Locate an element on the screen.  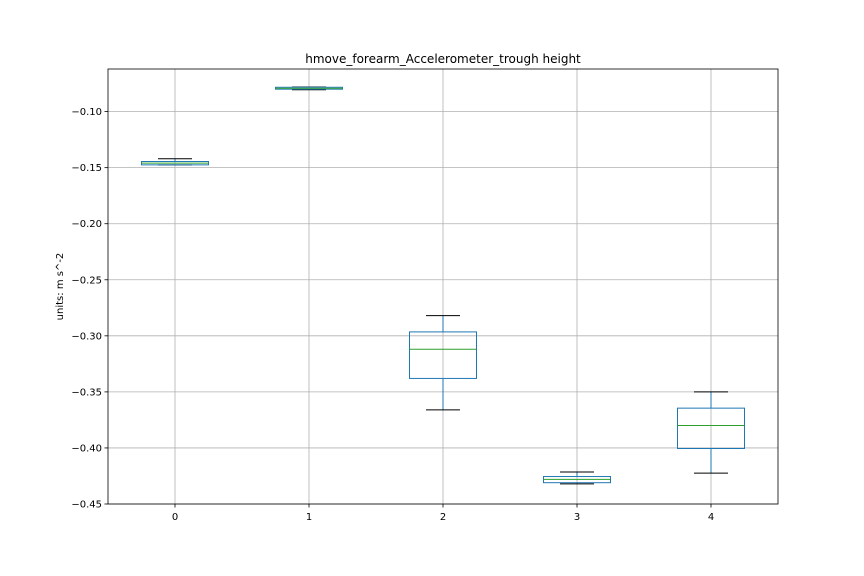
y-tick-label: −0.45 is located at coordinates (86, 505).